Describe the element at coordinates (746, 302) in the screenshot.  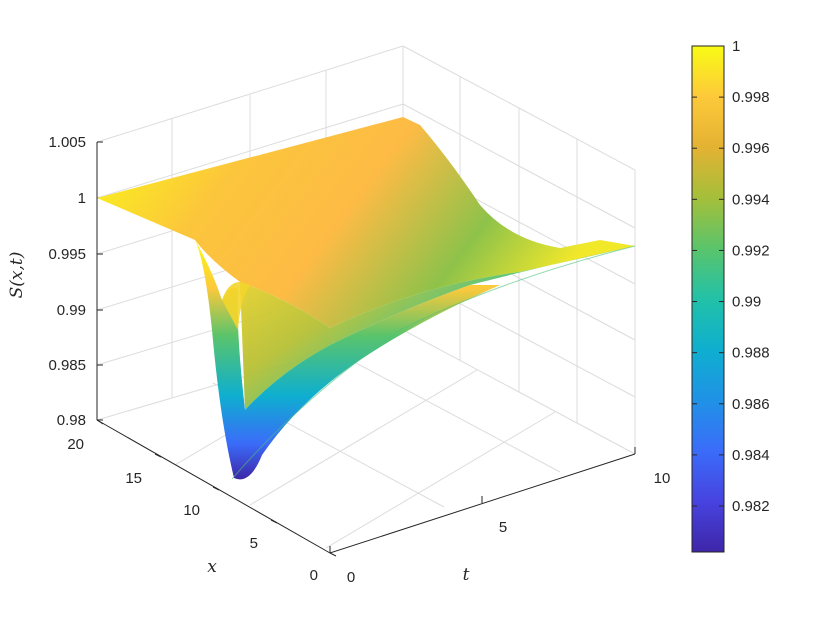
I see `colorbar-tick-label: 0.99` at that location.